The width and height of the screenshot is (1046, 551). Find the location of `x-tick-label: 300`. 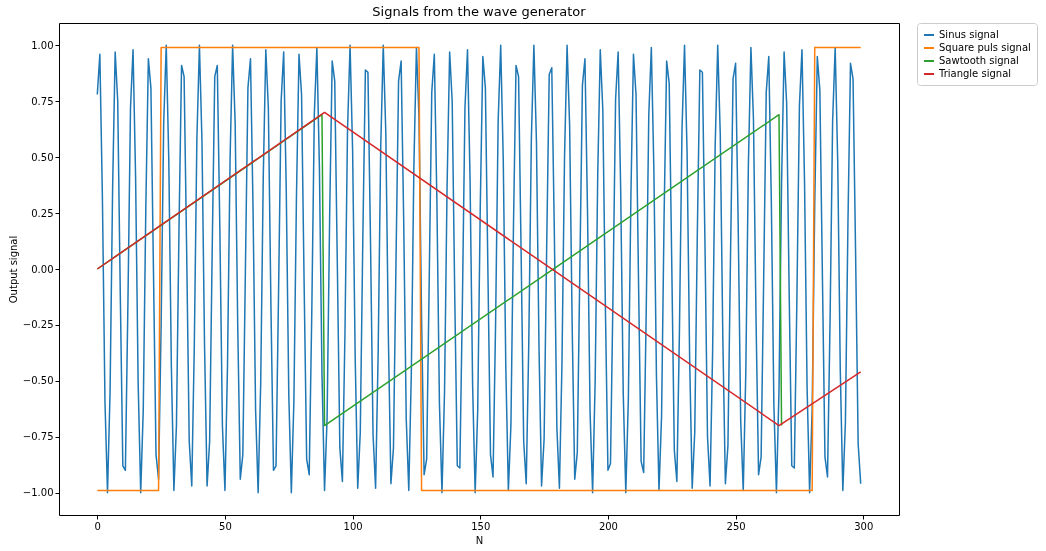

x-tick-label: 300 is located at coordinates (864, 526).